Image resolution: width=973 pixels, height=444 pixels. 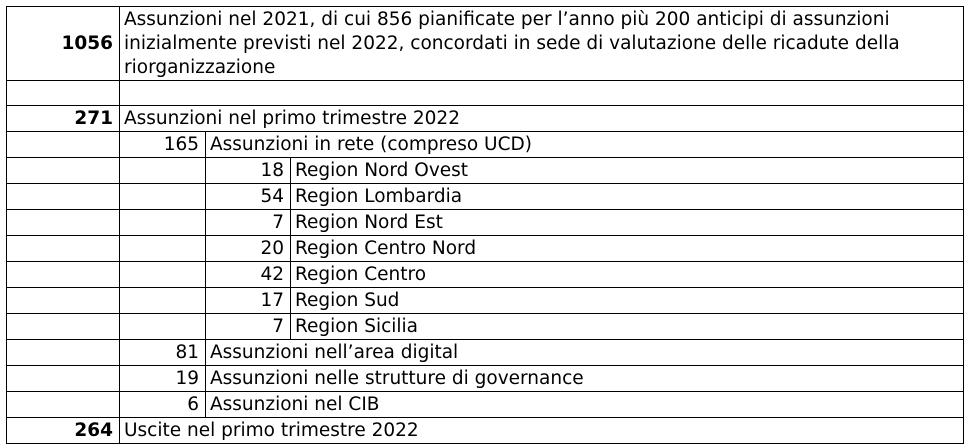 What do you see at coordinates (627, 170) in the screenshot?
I see `region-label: Region Nord Ovest` at bounding box center [627, 170].